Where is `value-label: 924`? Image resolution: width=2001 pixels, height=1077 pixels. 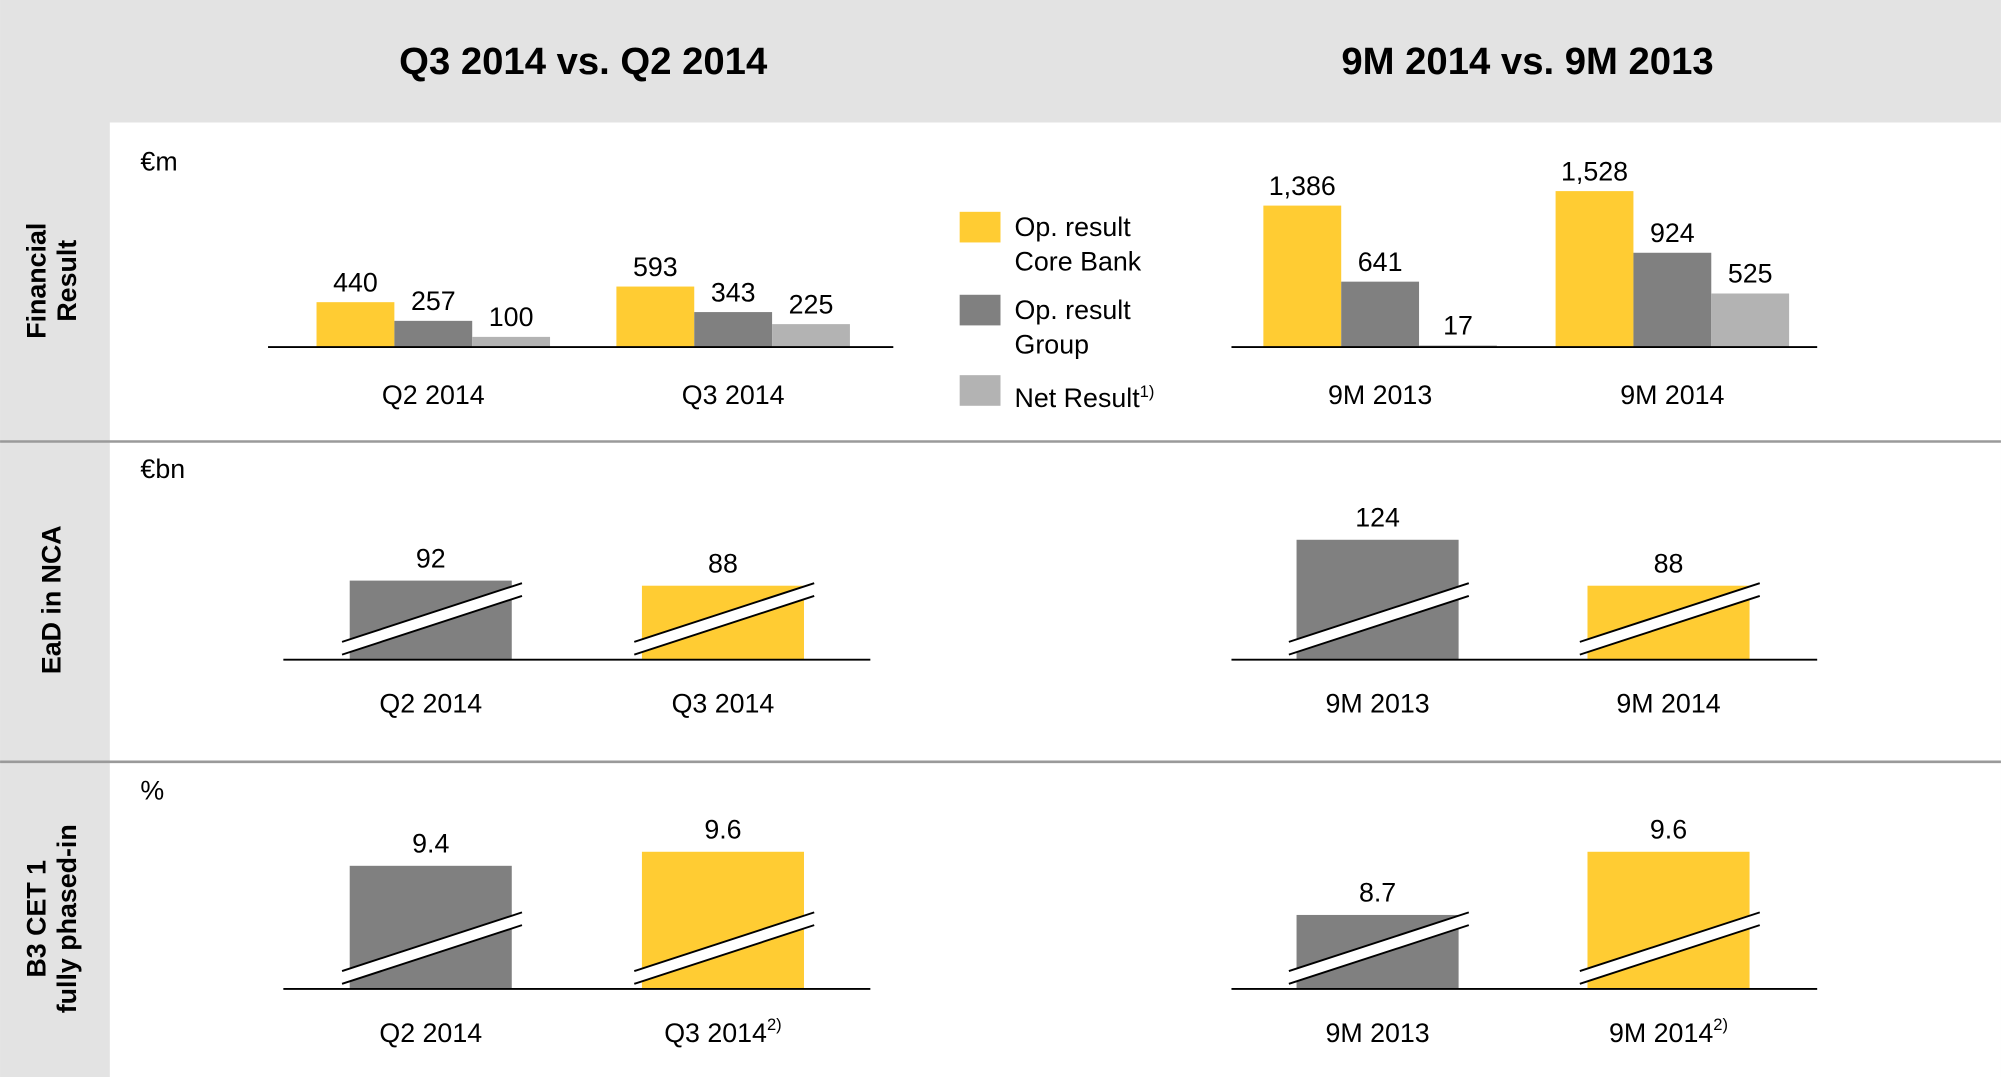
value-label: 924 is located at coordinates (1672, 233).